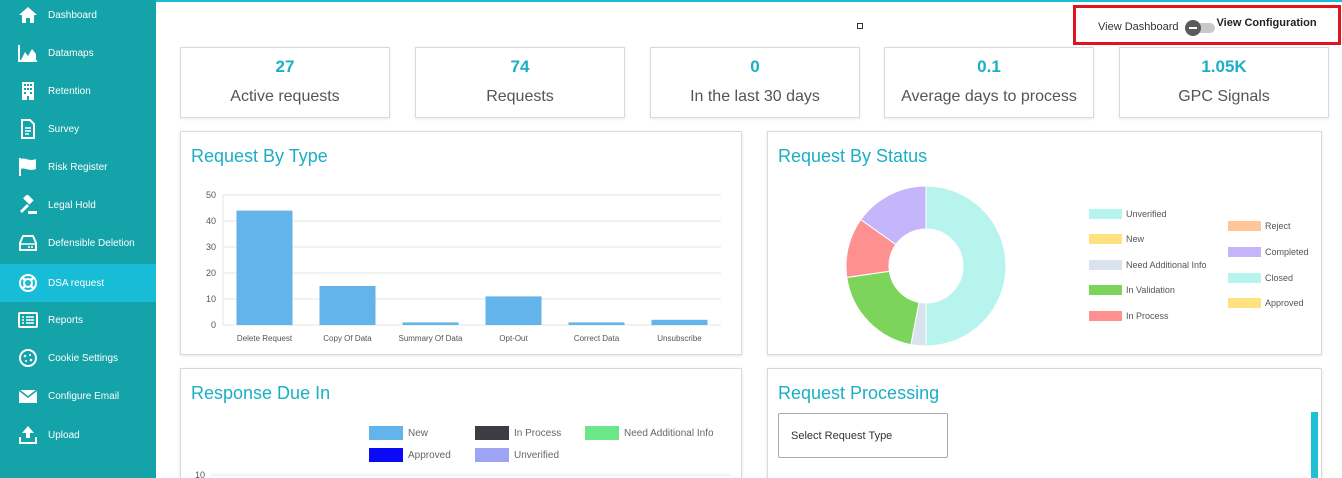  I want to click on stat-card-requests: 74 Requests, so click(520, 82).